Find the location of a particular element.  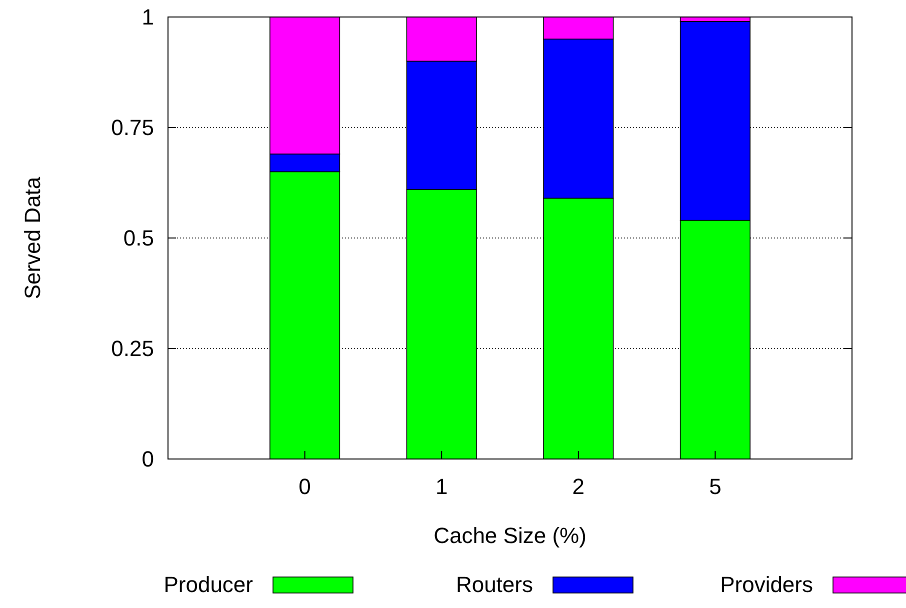

y-axis-title: Served Data is located at coordinates (32, 238).